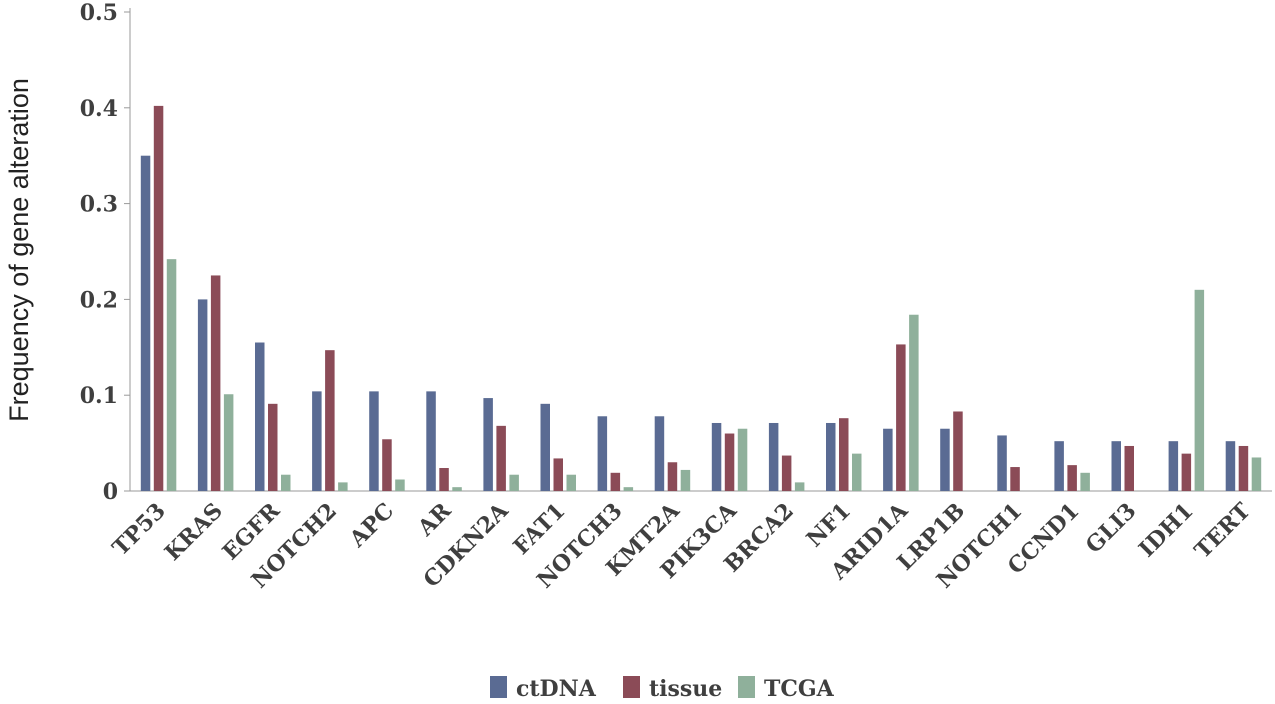  I want to click on bar-tissue-tert, so click(1243, 468).